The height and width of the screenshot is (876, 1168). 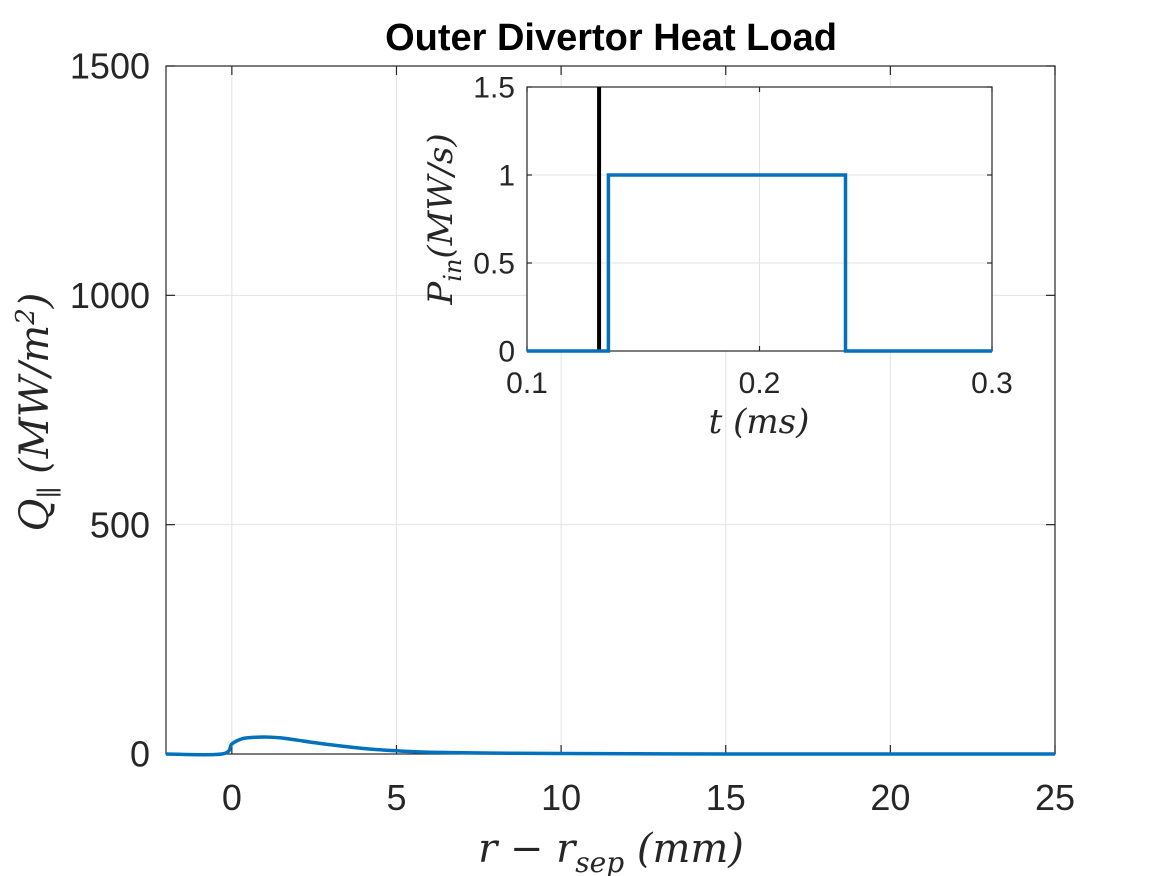 What do you see at coordinates (494, 264) in the screenshot?
I see `y-tick-label: 0.5` at bounding box center [494, 264].